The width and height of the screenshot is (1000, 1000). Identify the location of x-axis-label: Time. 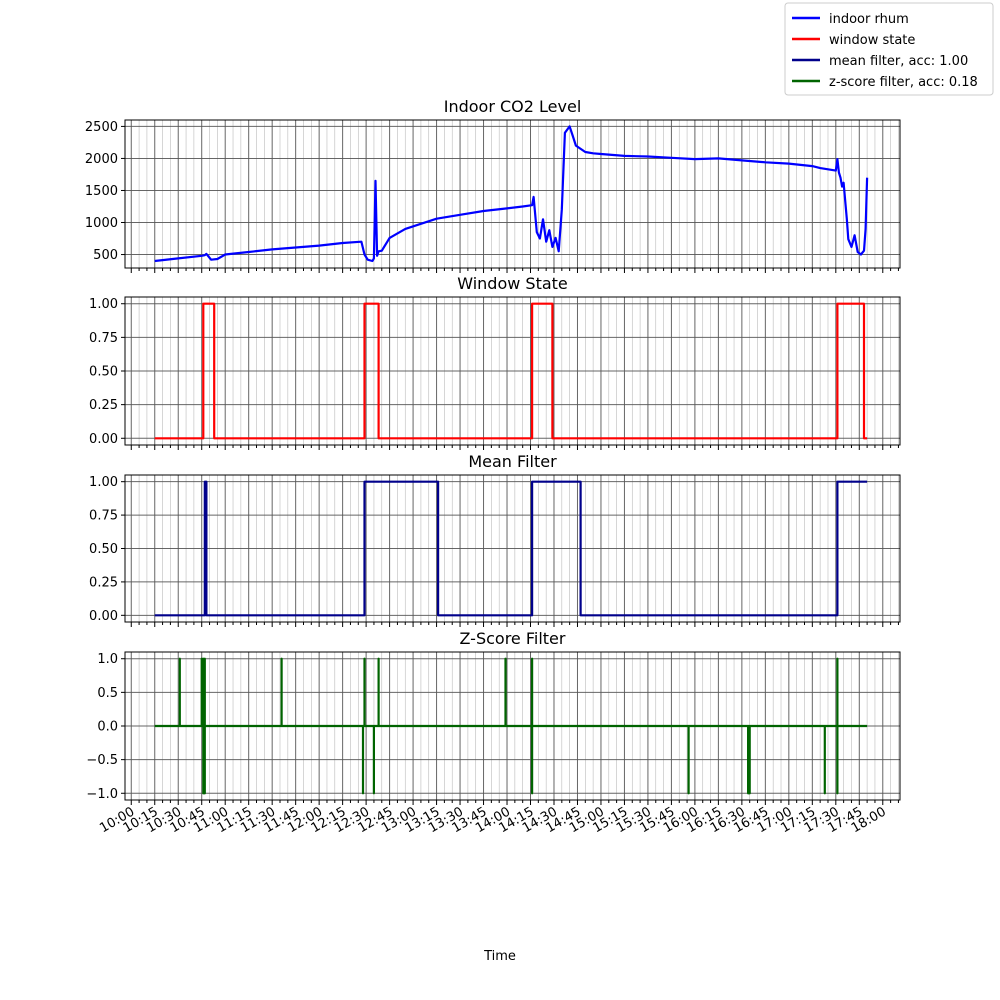
(499, 956).